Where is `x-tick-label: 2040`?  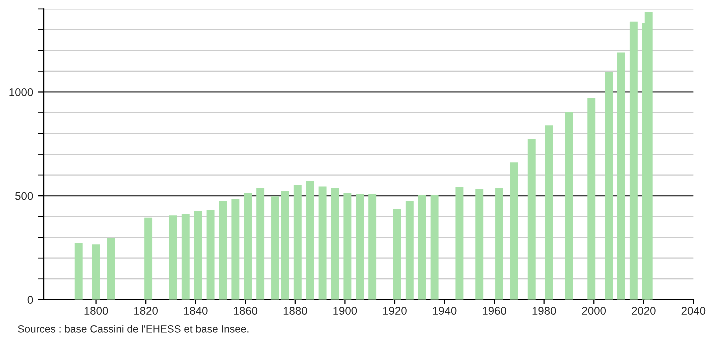 x-tick-label: 2040 is located at coordinates (694, 311).